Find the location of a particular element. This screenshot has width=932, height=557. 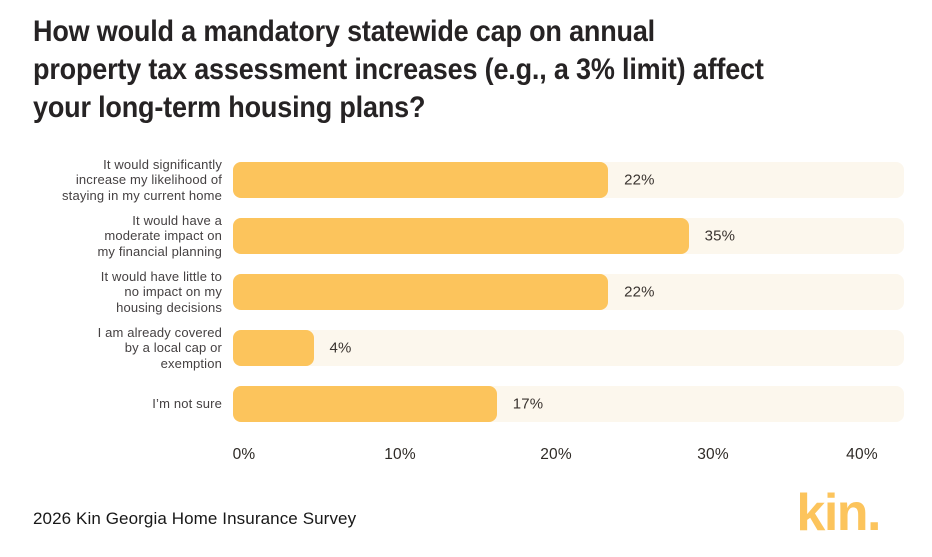

kin-logo: kin. is located at coordinates (838, 513).